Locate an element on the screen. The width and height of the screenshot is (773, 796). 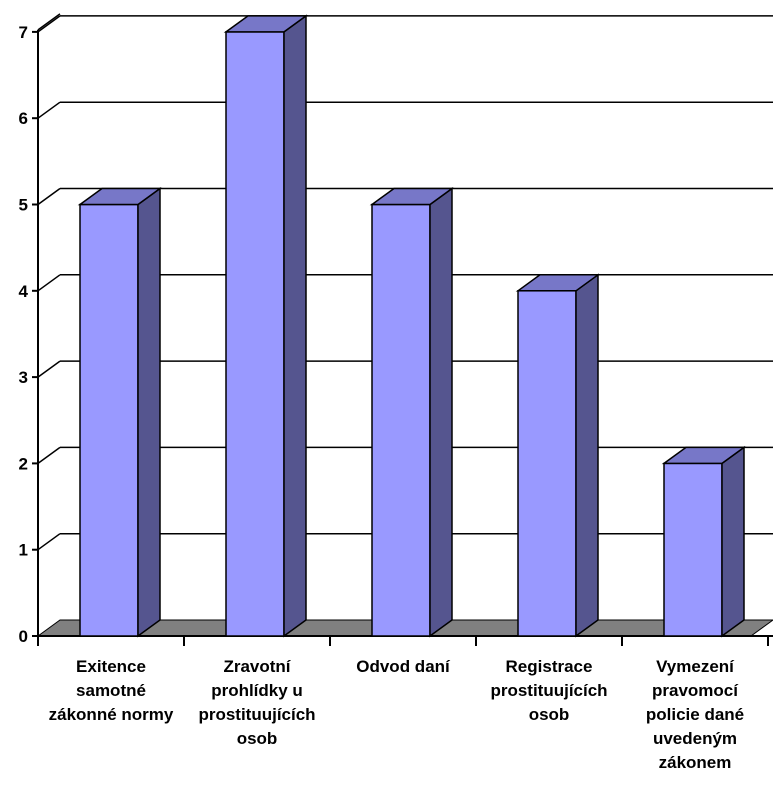
y-tick-label: 2 is located at coordinates (23, 463).